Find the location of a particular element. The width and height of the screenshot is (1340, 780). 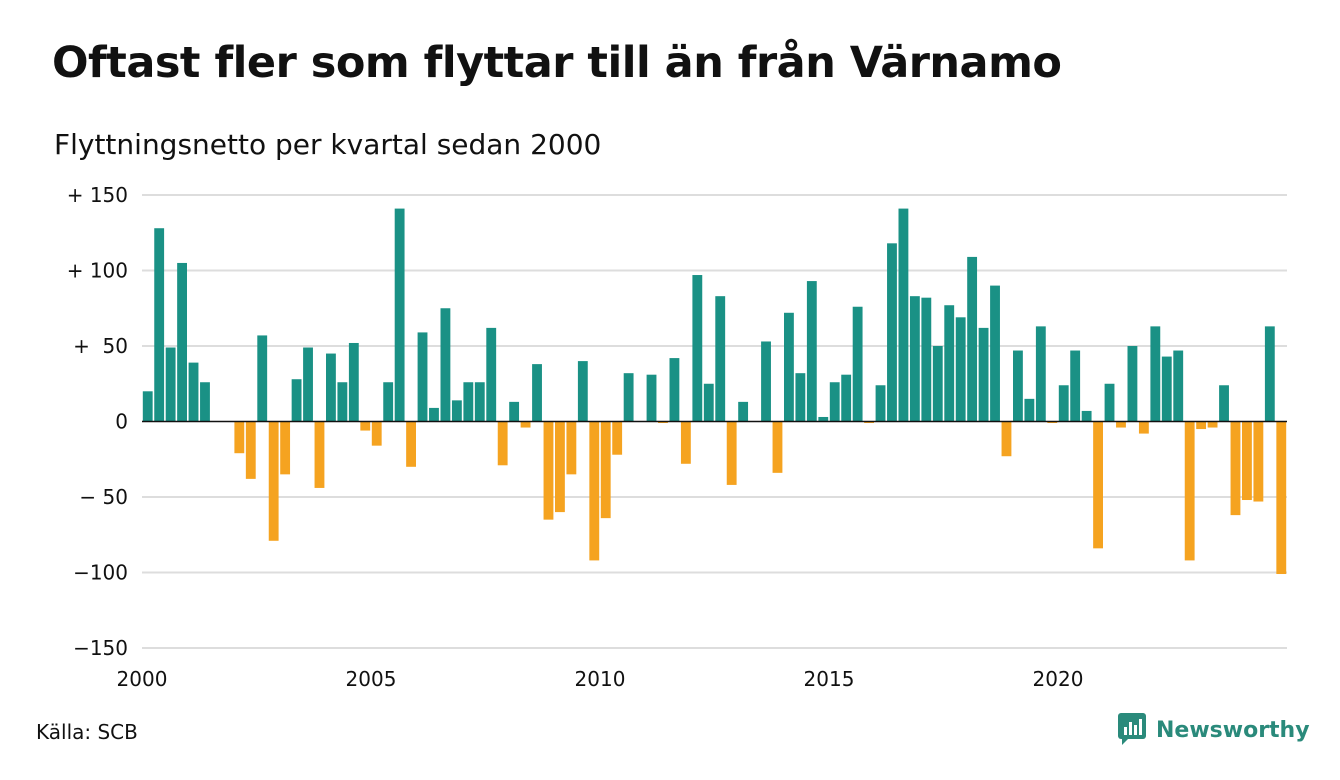

chart-subtitle: Flyttningsnetto per kvartal sedan 2000 is located at coordinates (328, 144).